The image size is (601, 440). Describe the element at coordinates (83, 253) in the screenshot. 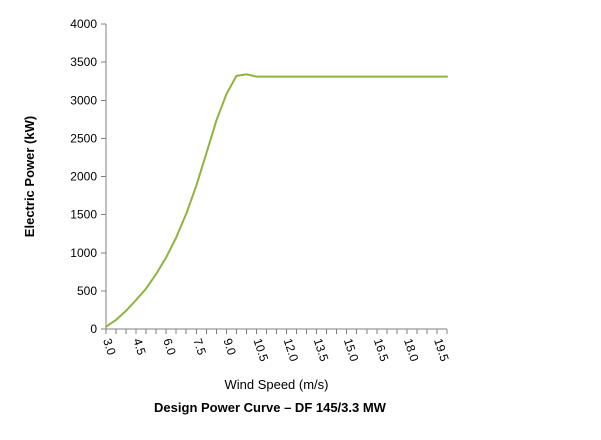

I see `y-tick-label: 1000` at that location.